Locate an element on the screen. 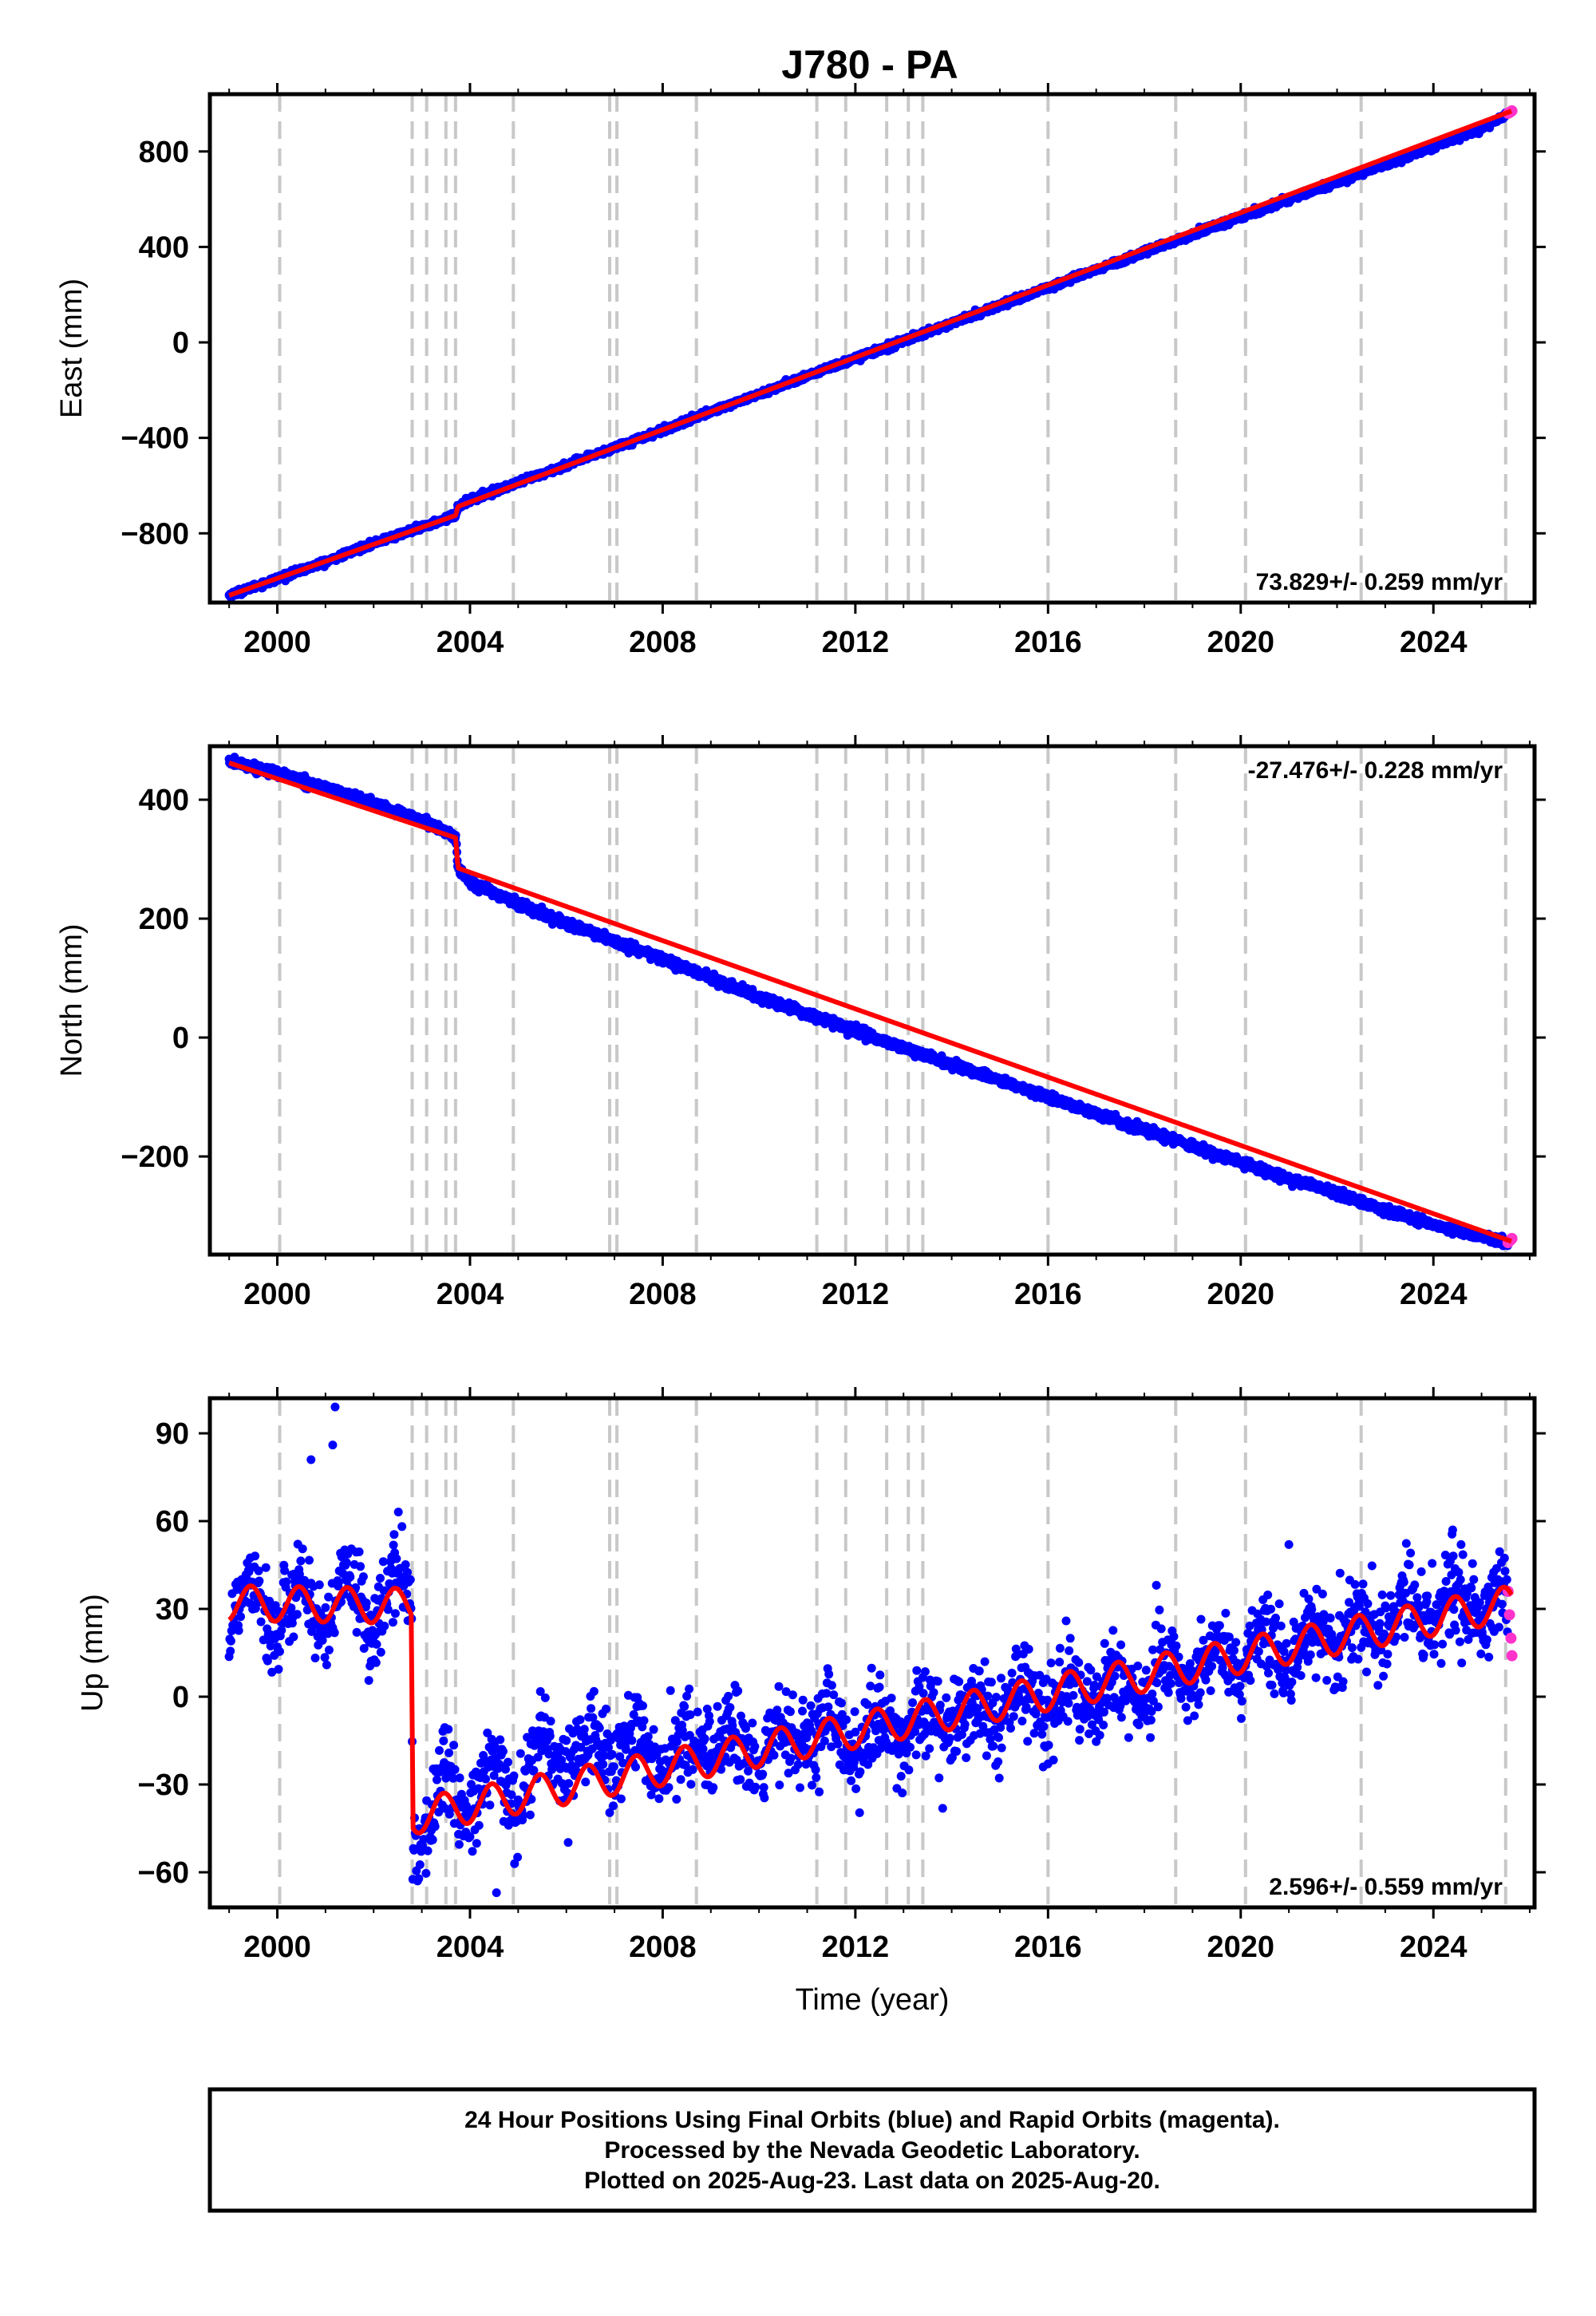 This screenshot has width=1596, height=2316. y-tick-label: −800 is located at coordinates (154, 534).